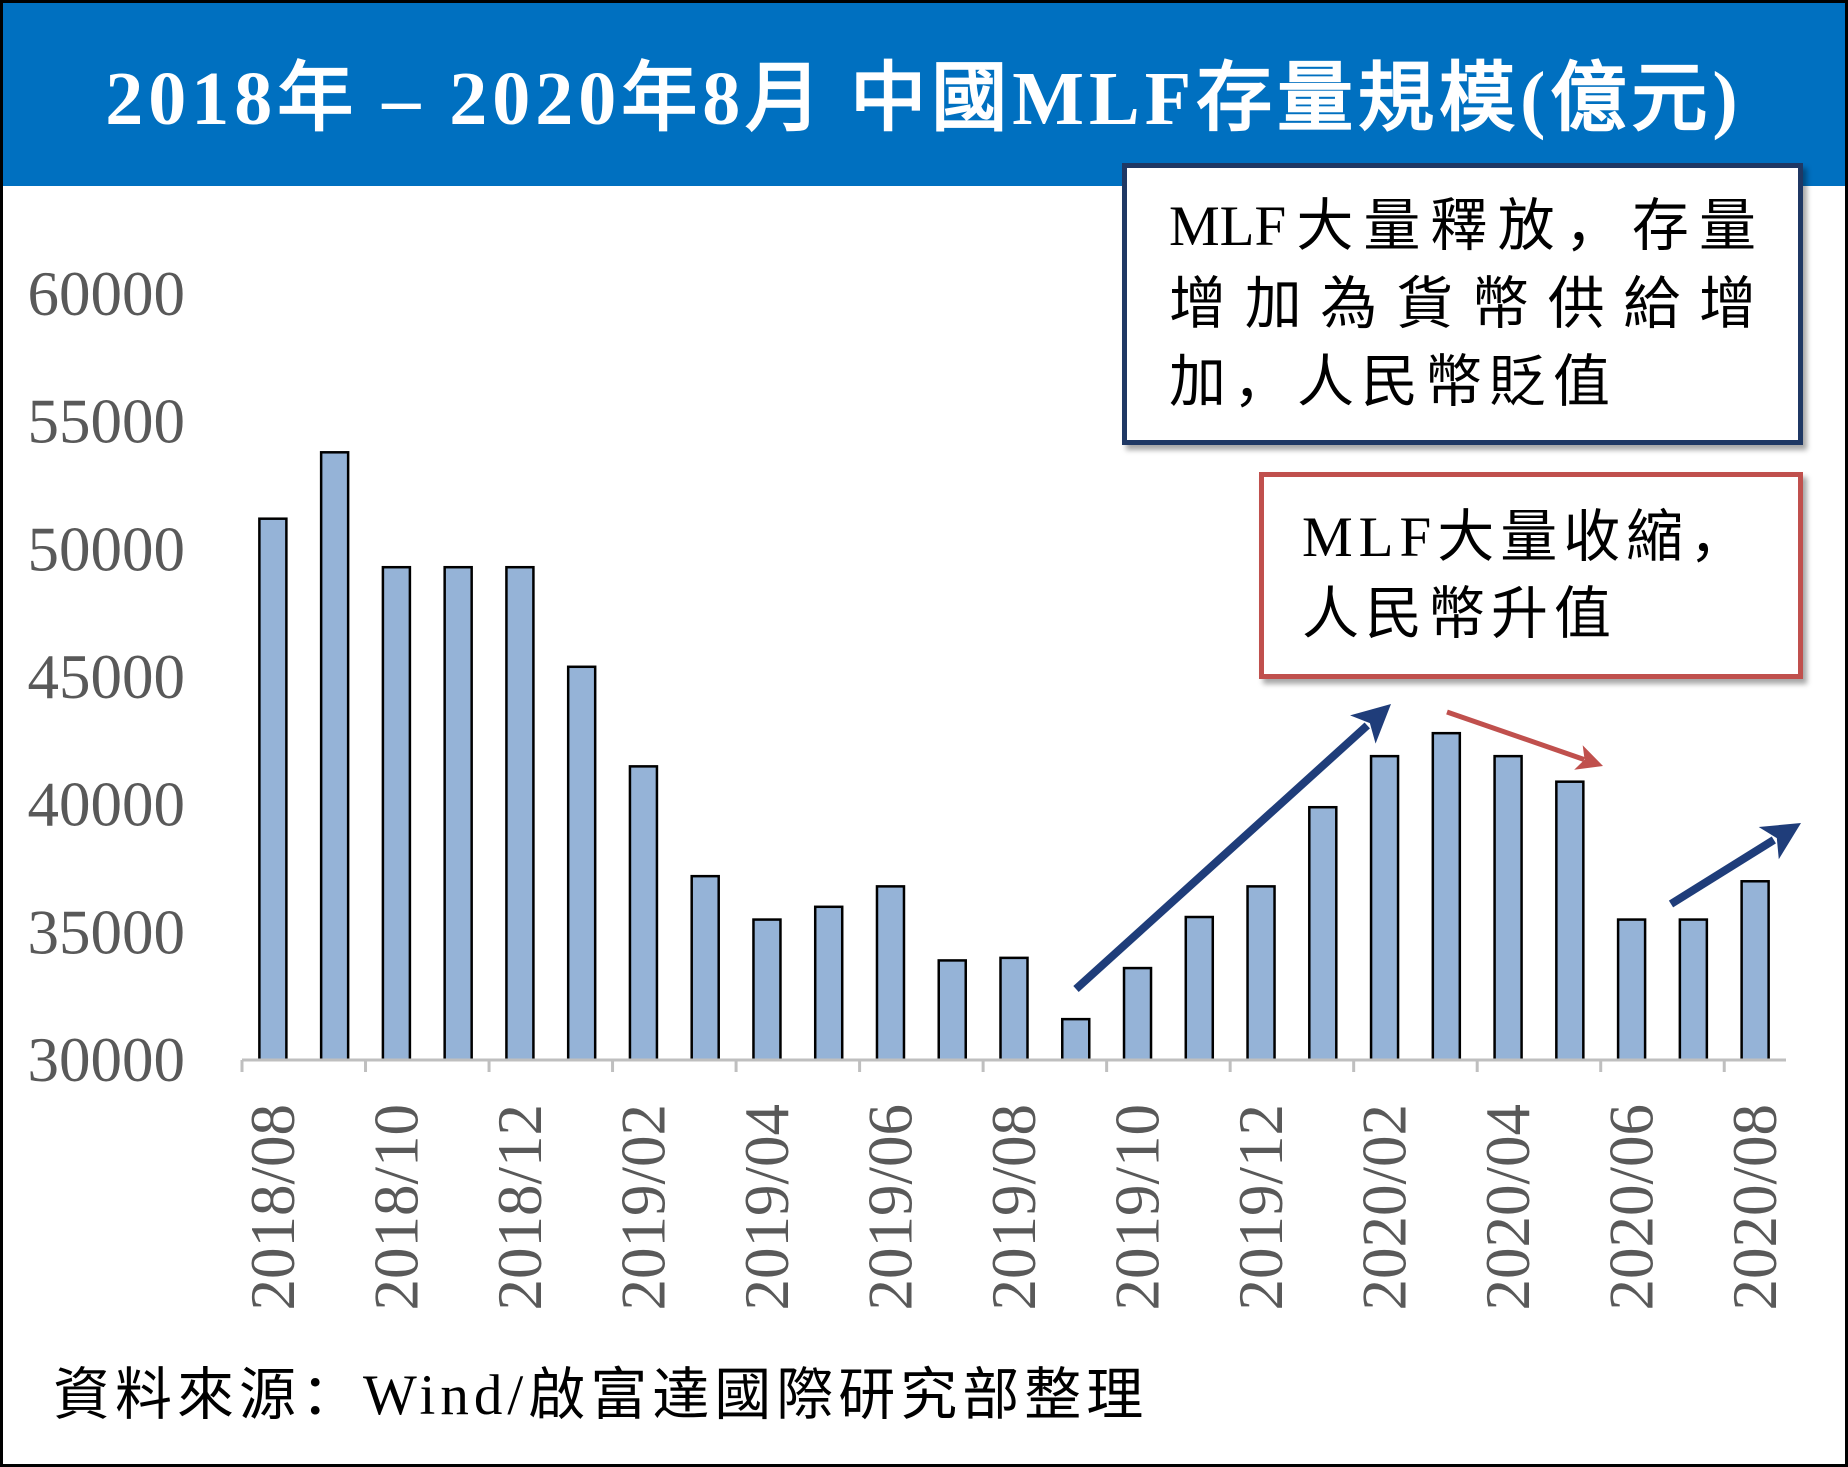  What do you see at coordinates (1385, 1207) in the screenshot?
I see `x-axis-tick-label: 2020/02` at bounding box center [1385, 1207].